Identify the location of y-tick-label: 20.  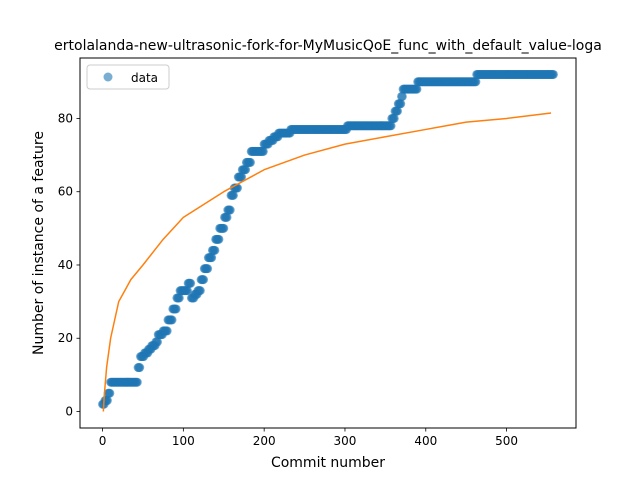
(65, 338).